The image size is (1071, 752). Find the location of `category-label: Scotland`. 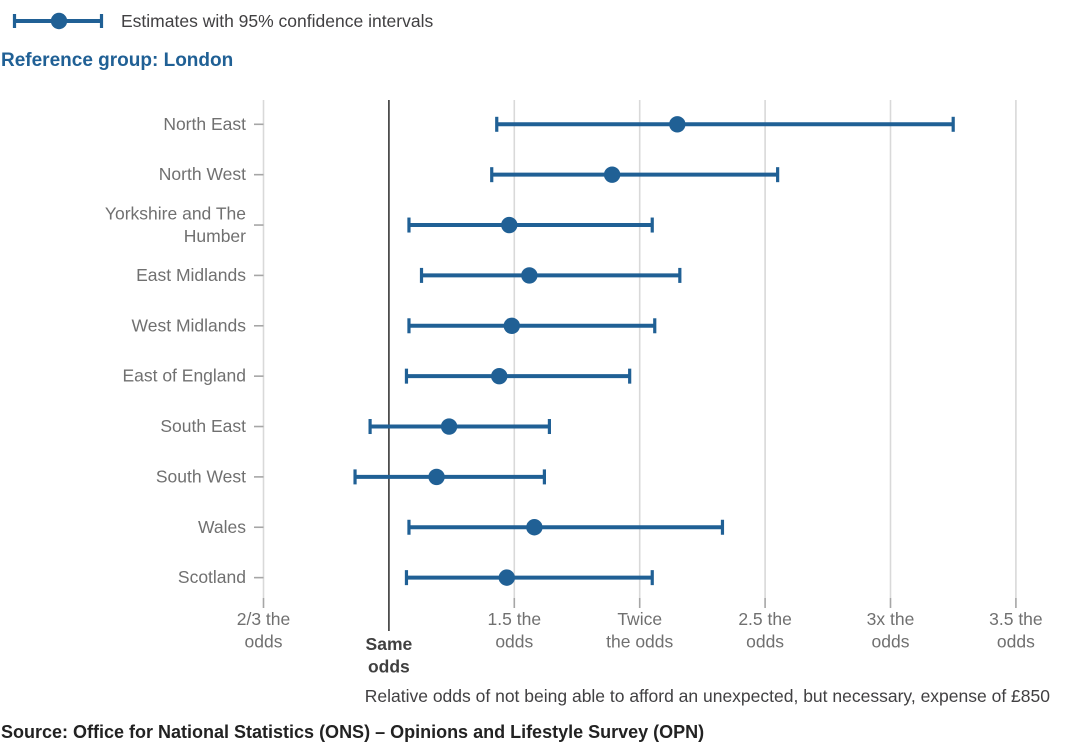

category-label: Scotland is located at coordinates (212, 577).